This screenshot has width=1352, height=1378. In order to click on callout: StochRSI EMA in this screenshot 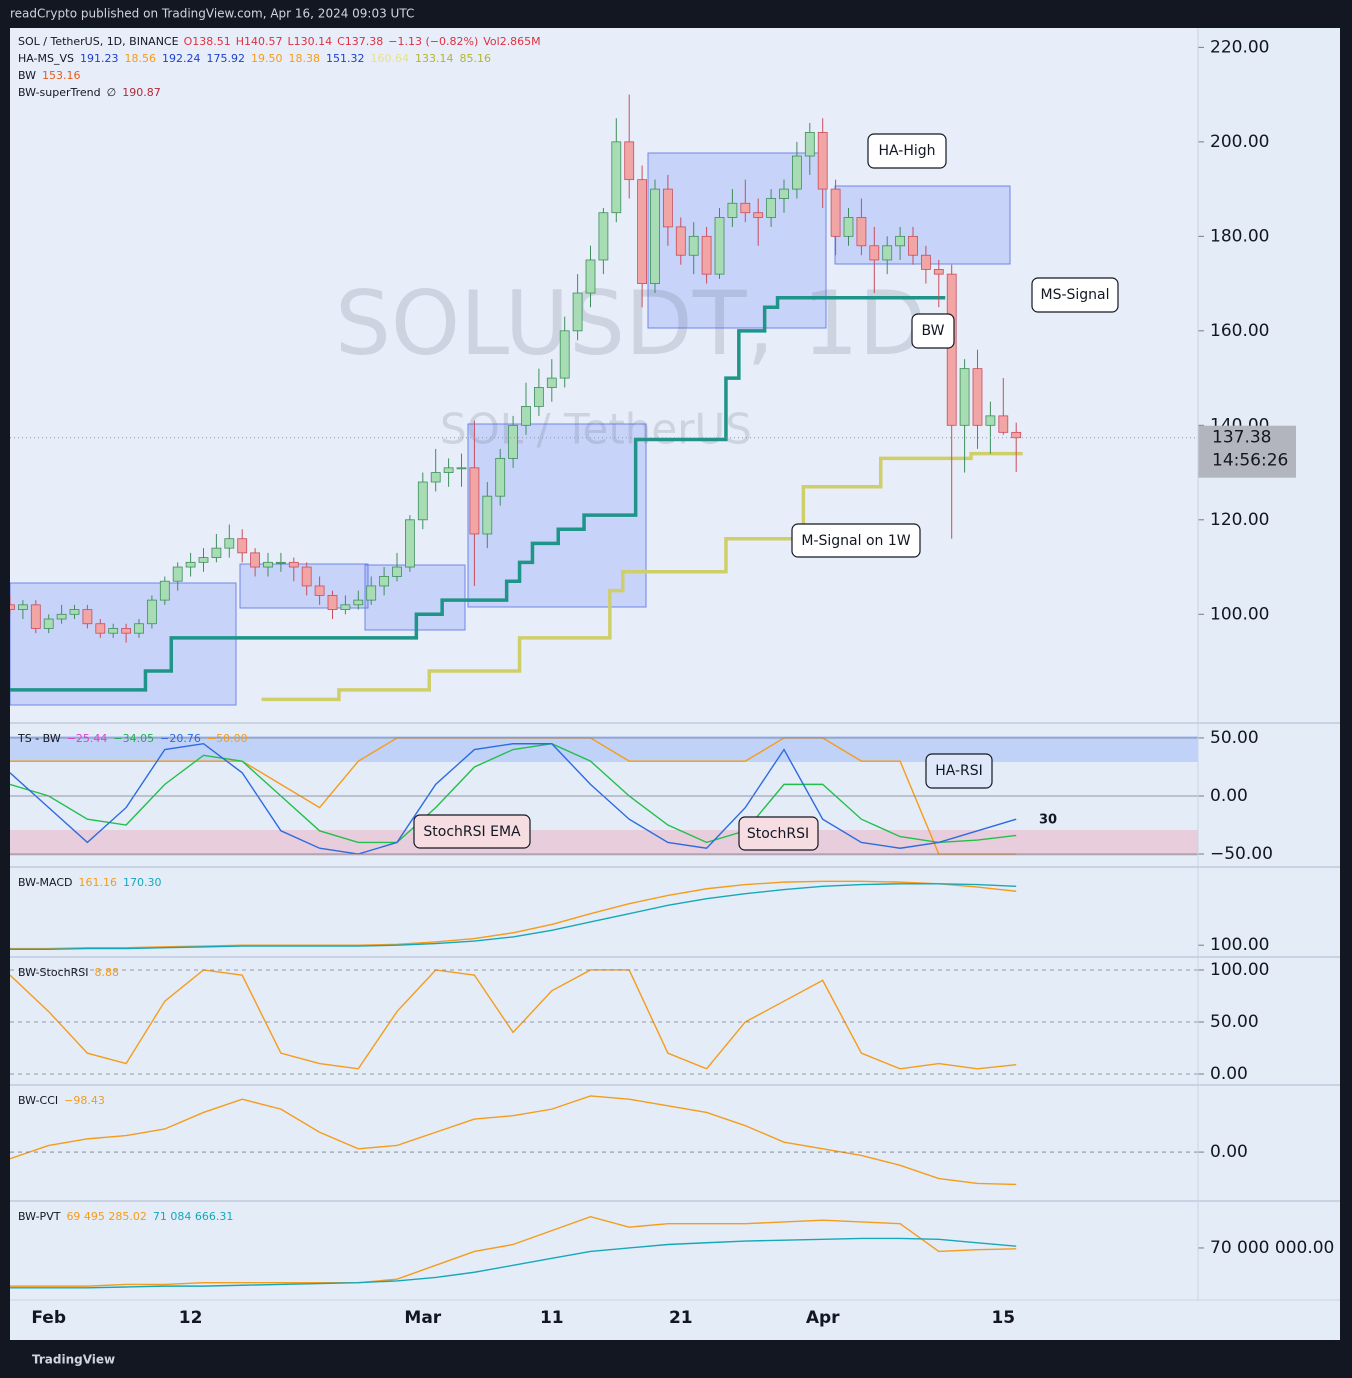, I will do `click(472, 832)`.